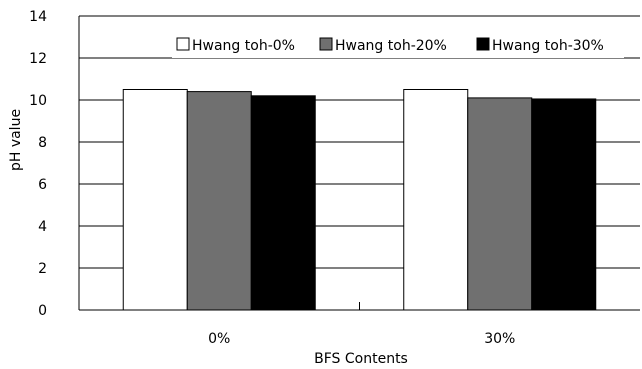 This screenshot has width=642, height=369. Describe the element at coordinates (361, 339) in the screenshot. I see `x-tick-labels: 0% 30%` at that location.